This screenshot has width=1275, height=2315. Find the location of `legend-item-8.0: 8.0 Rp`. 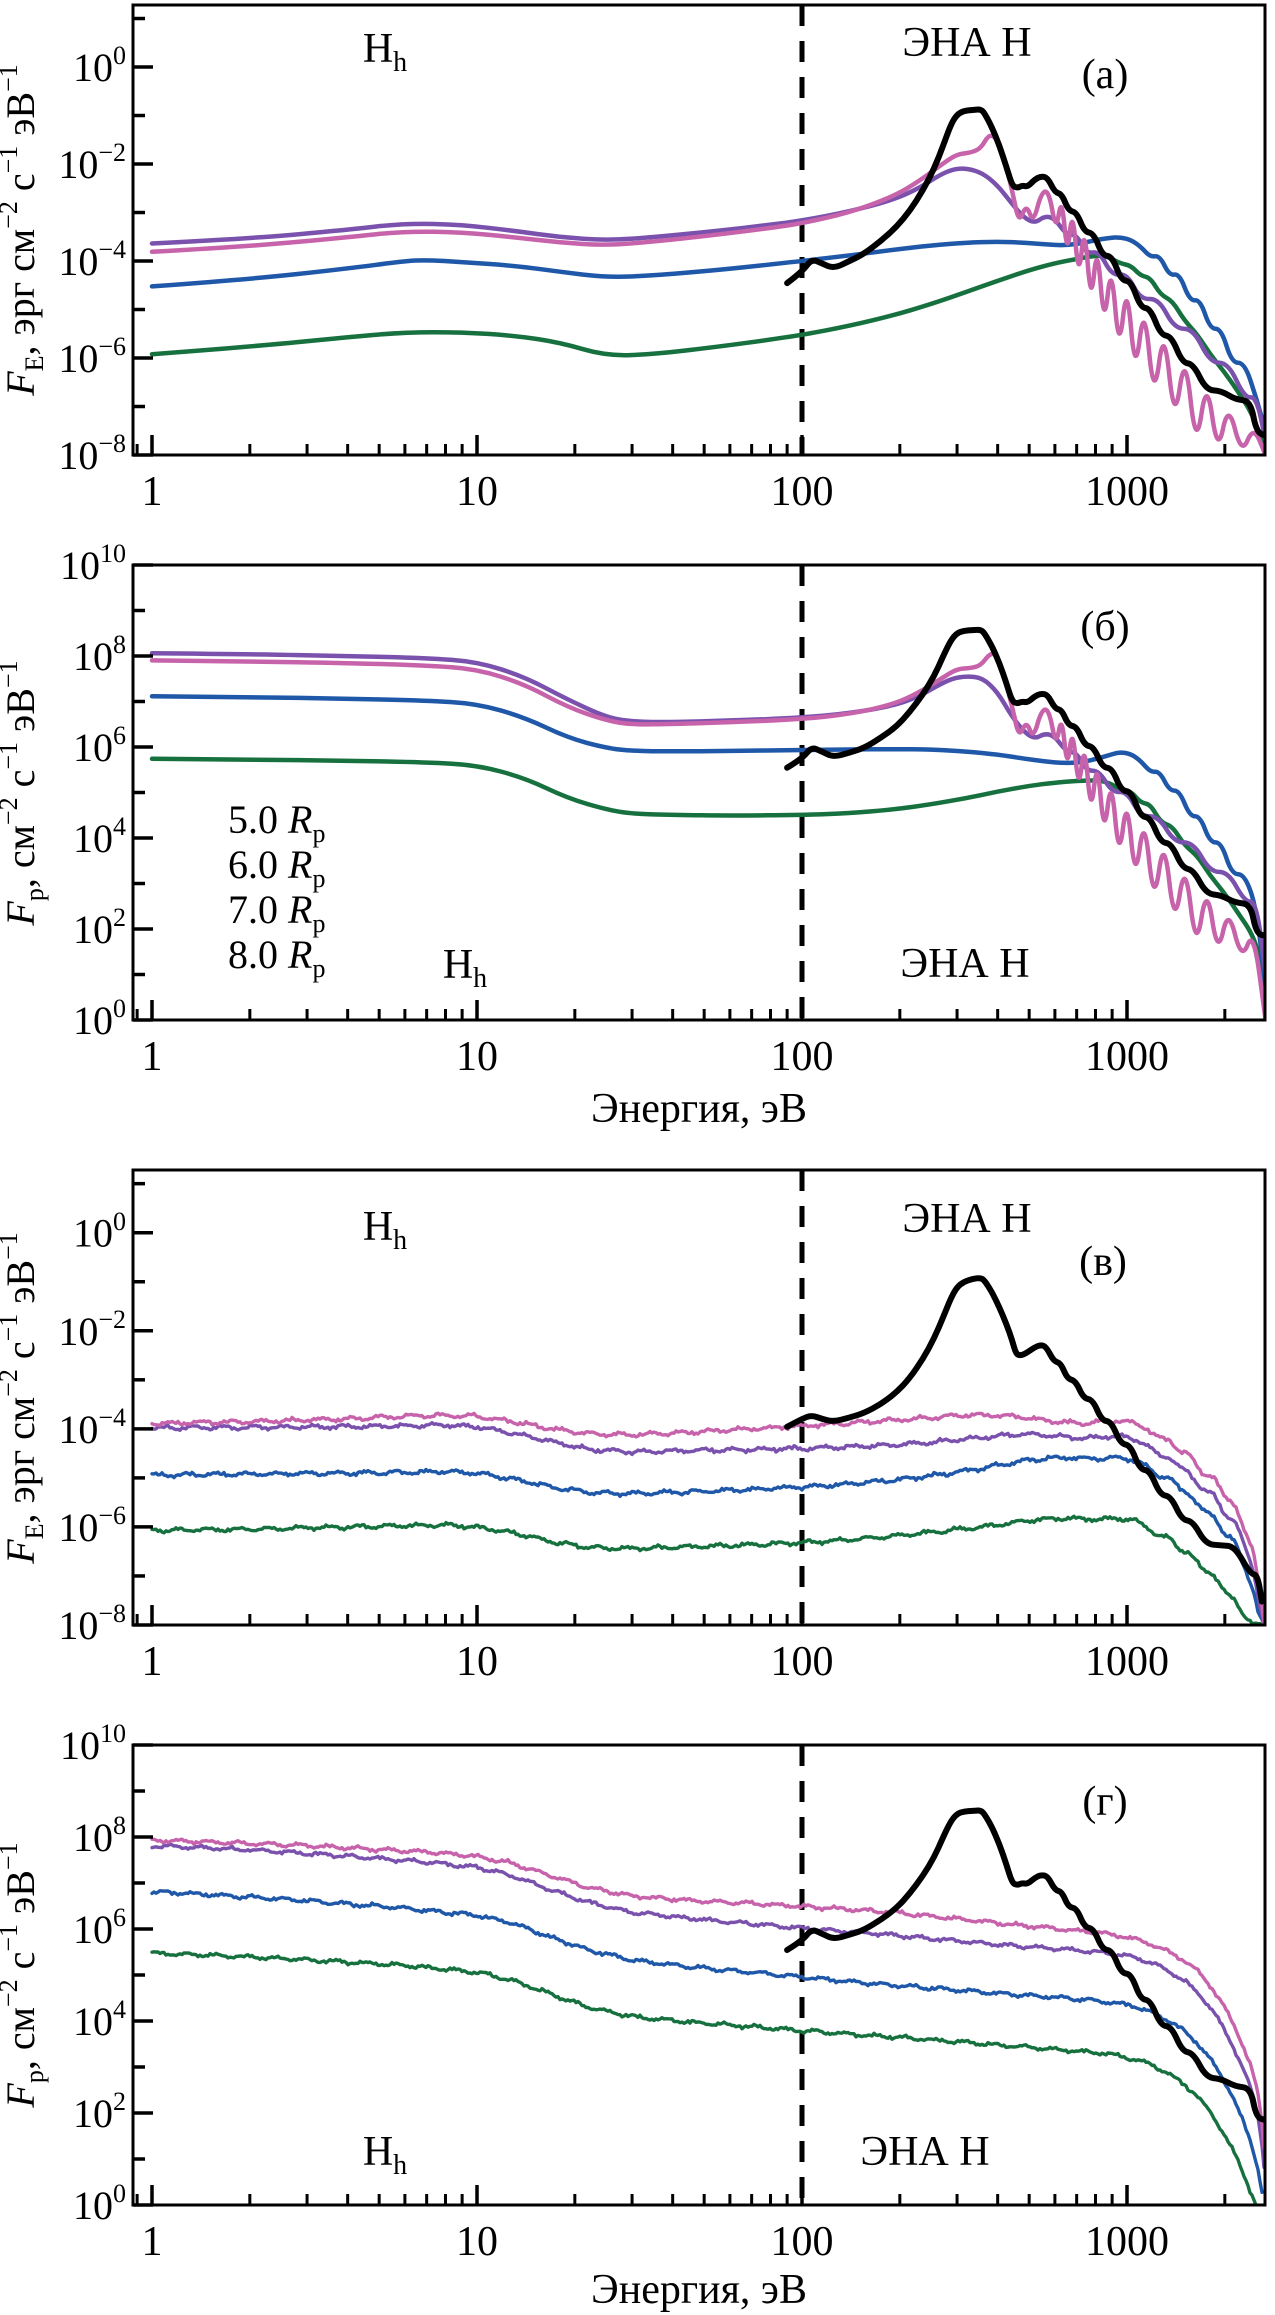

legend-item-8.0: 8.0 Rp is located at coordinates (276, 957).